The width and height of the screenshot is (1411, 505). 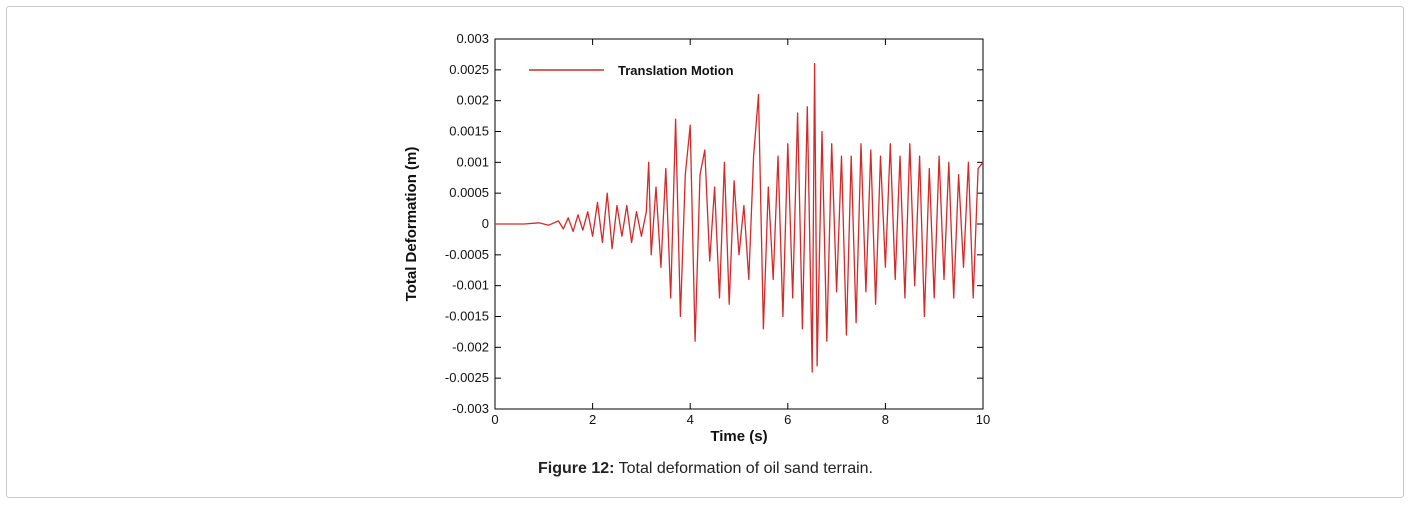 What do you see at coordinates (469, 192) in the screenshot?
I see `y-tick-label: 0.0005` at bounding box center [469, 192].